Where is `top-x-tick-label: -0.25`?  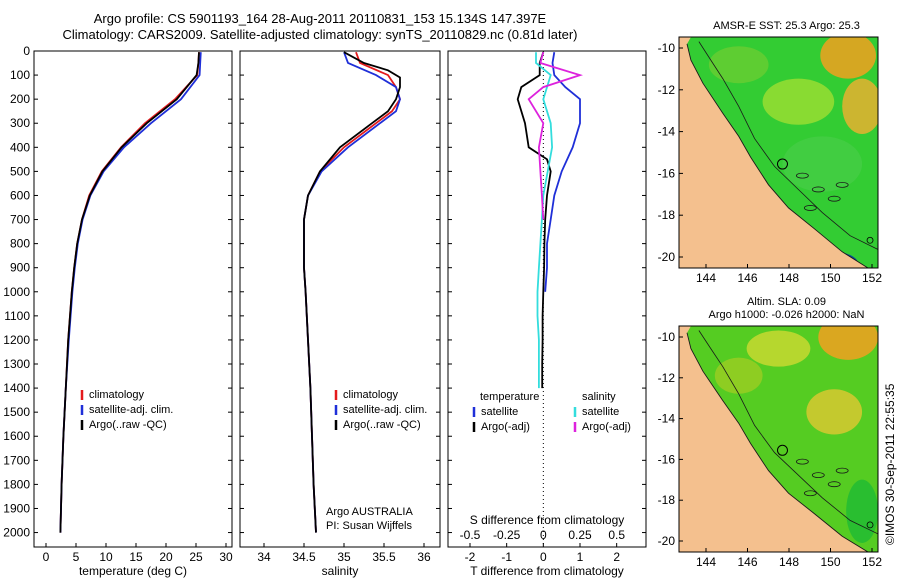
top-x-tick-label: -0.25 is located at coordinates (507, 535).